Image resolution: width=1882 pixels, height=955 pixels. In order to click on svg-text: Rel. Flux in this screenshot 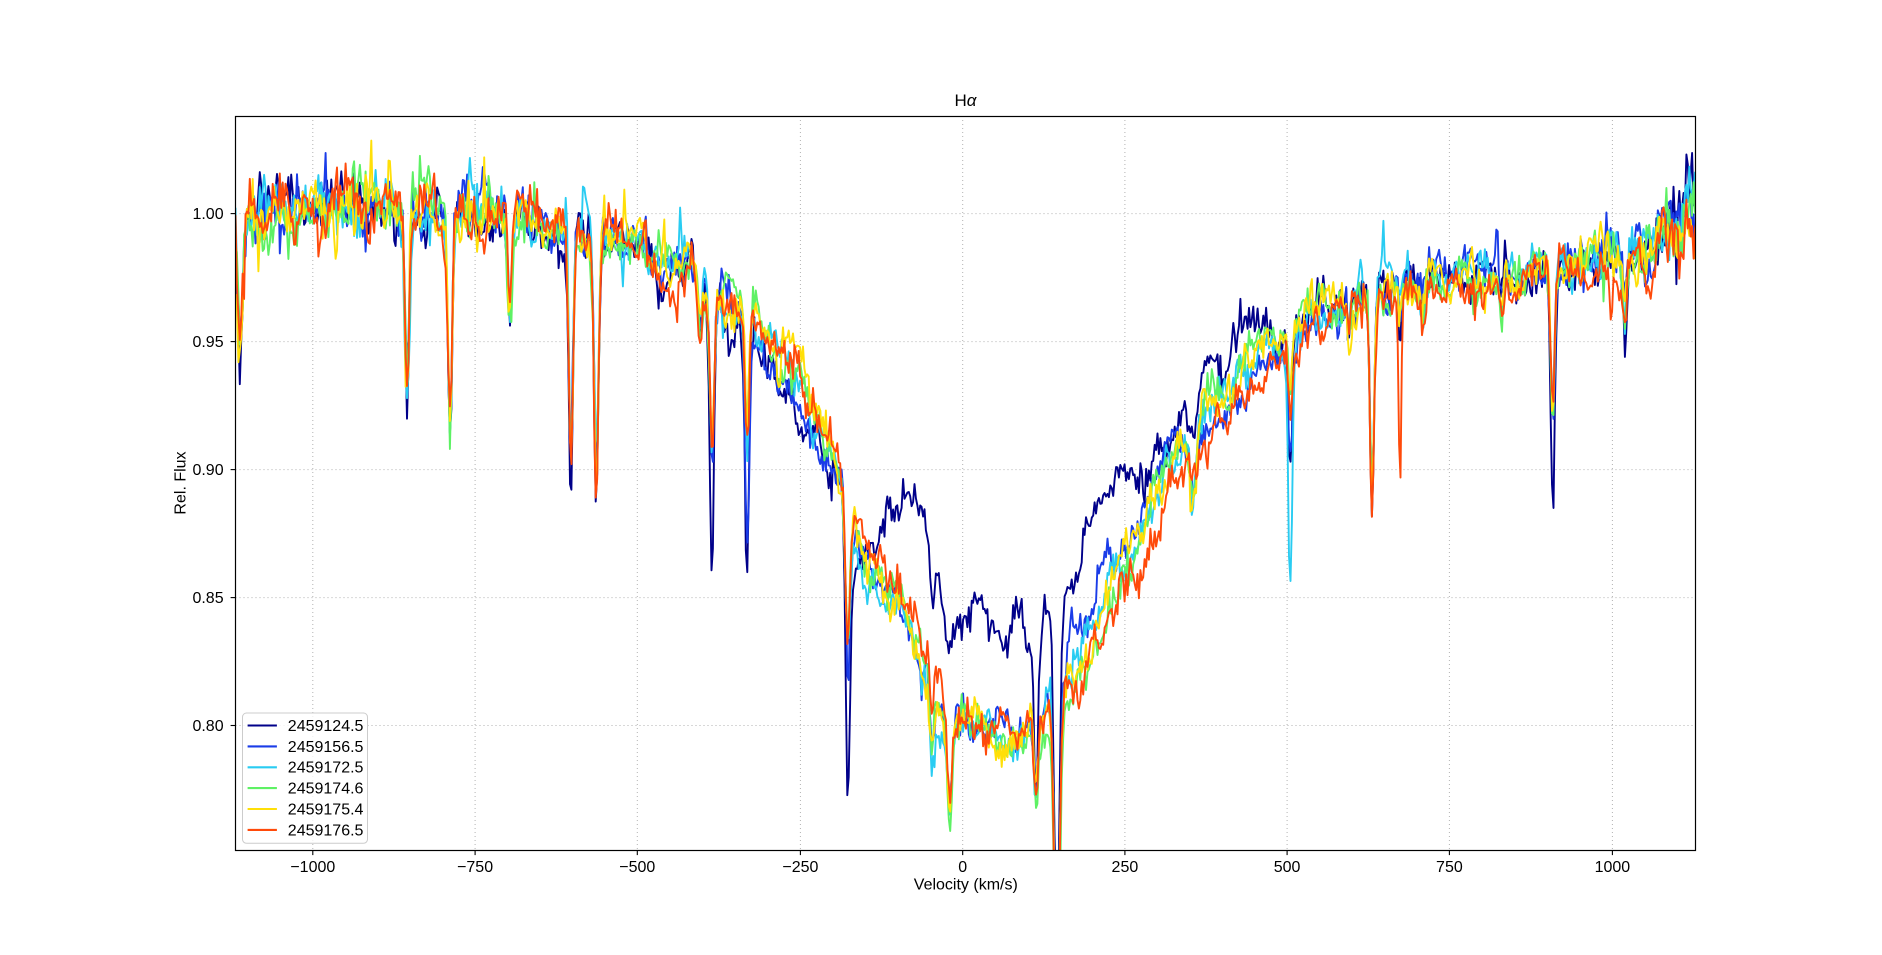, I will do `click(181, 482)`.